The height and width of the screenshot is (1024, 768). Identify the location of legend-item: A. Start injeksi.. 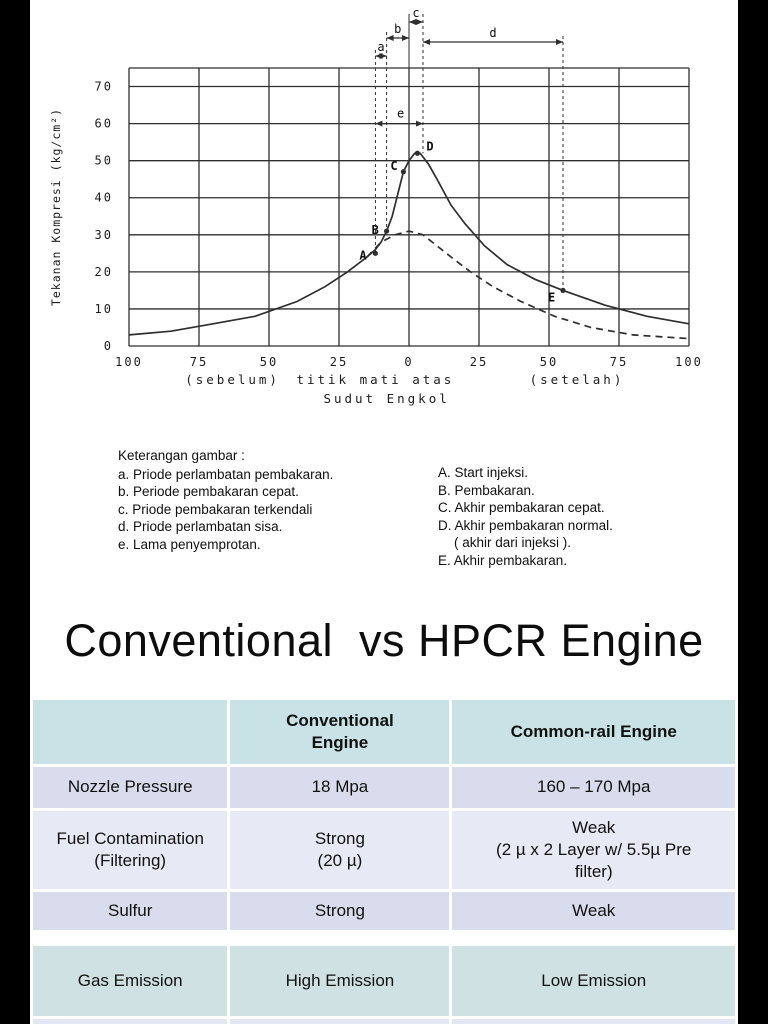
(483, 472).